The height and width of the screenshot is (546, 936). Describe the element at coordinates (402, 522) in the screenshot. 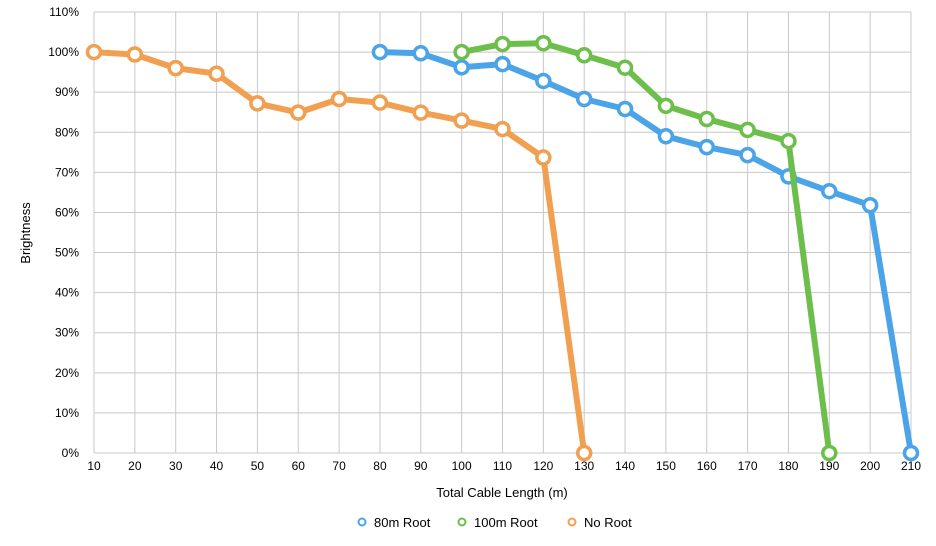

I see `legend-label: 80m Root` at that location.